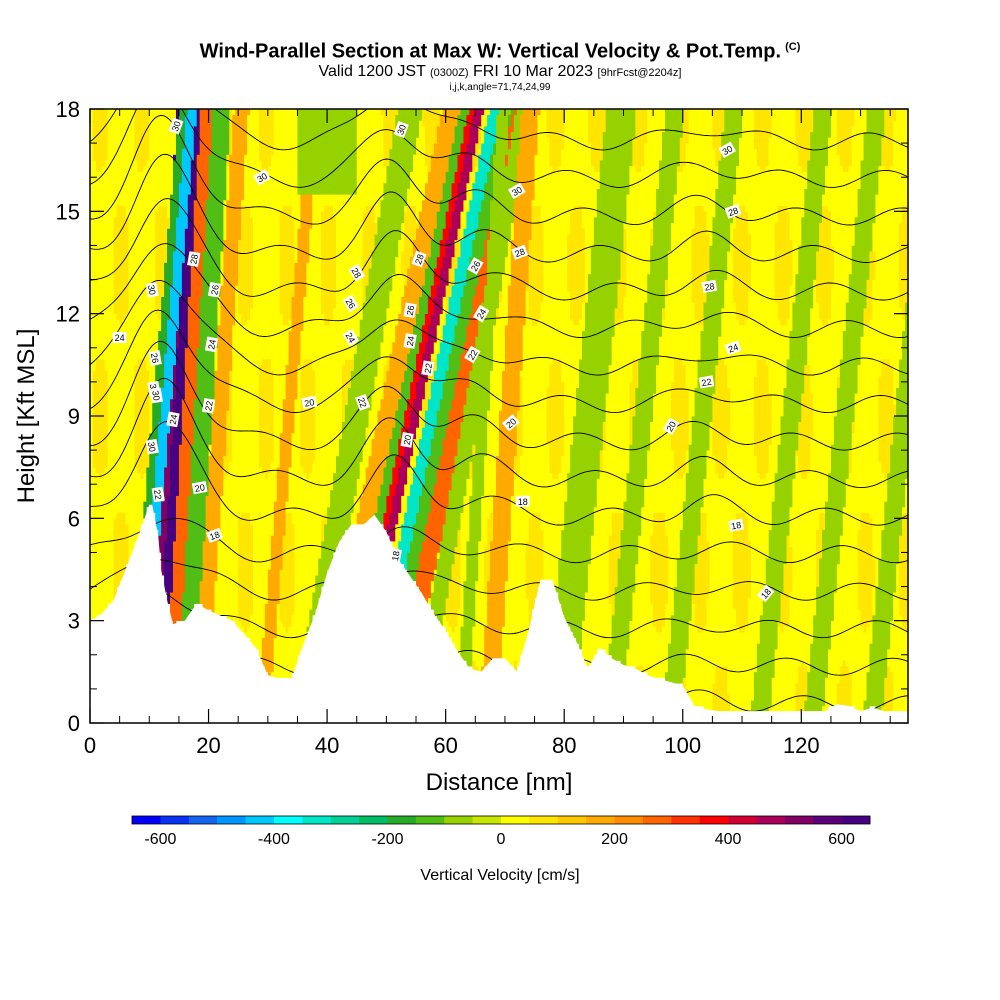 The height and width of the screenshot is (1000, 1000). I want to click on contour-label-bg, so click(152, 446).